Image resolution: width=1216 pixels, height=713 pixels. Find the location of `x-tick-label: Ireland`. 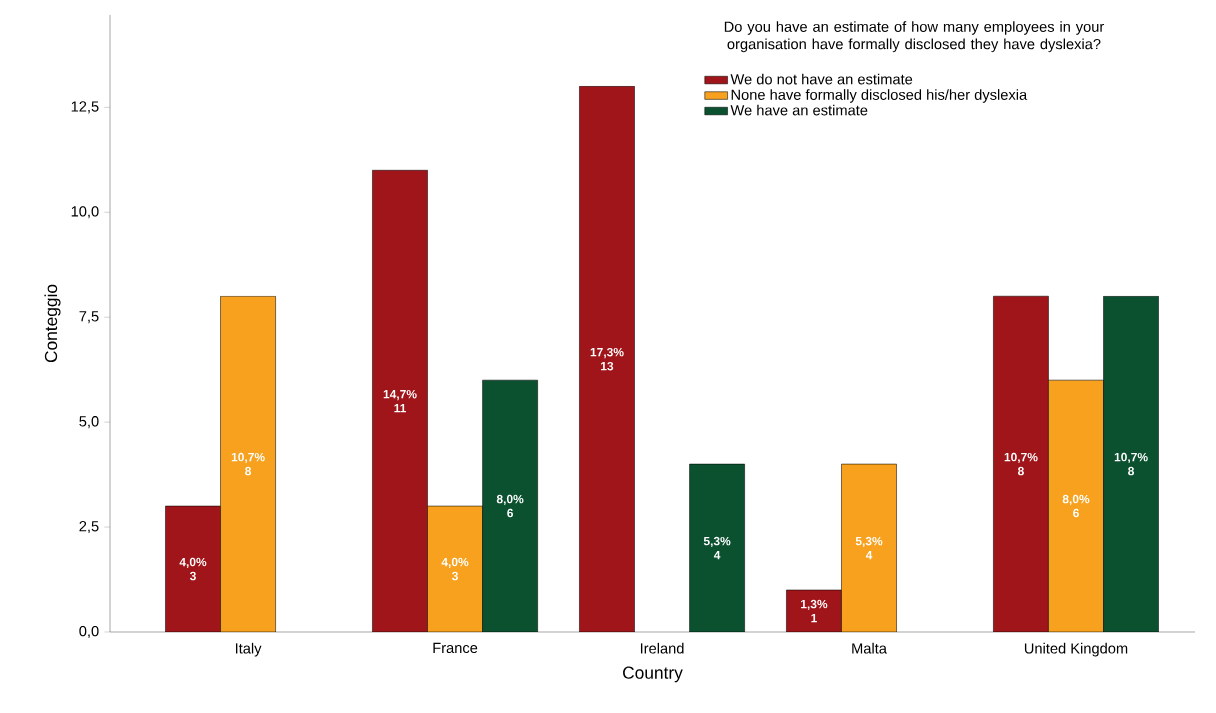

x-tick-label: Ireland is located at coordinates (662, 648).